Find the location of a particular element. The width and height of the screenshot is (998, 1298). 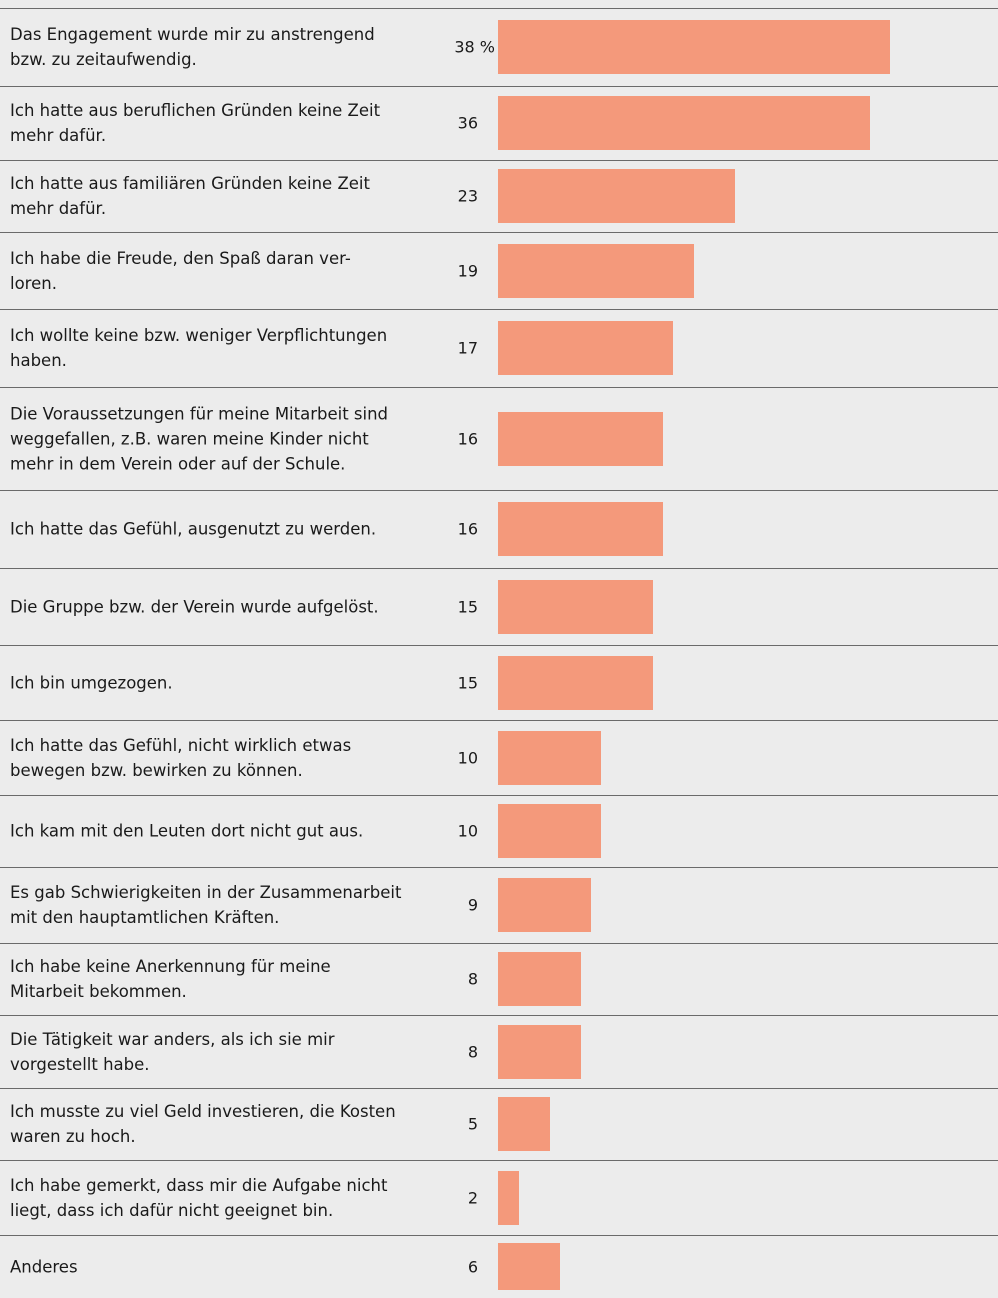

value-label: 6 is located at coordinates (472, 1266).